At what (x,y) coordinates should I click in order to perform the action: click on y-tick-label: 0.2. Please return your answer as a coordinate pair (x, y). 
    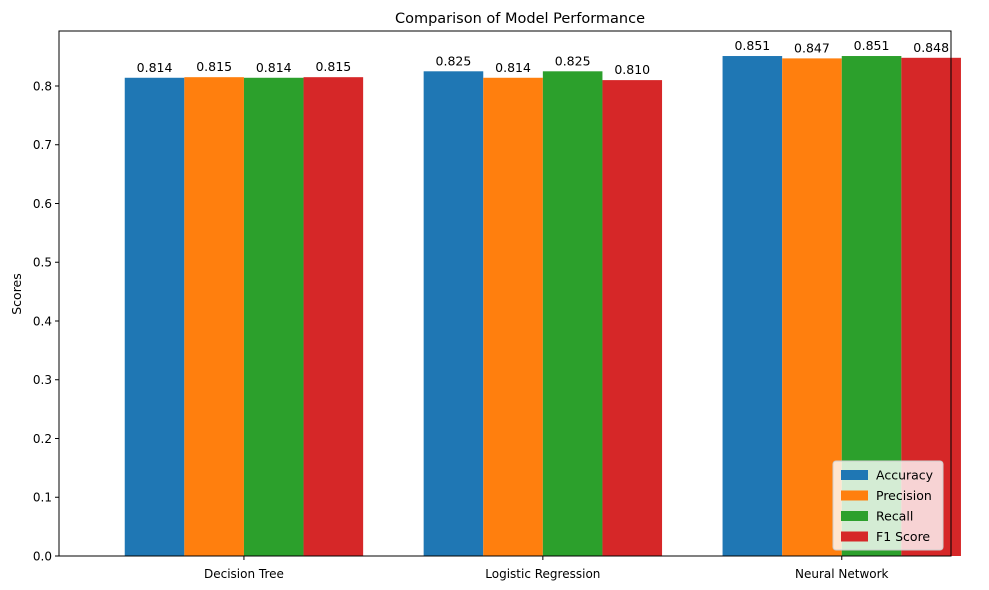
    Looking at the image, I should click on (42, 439).